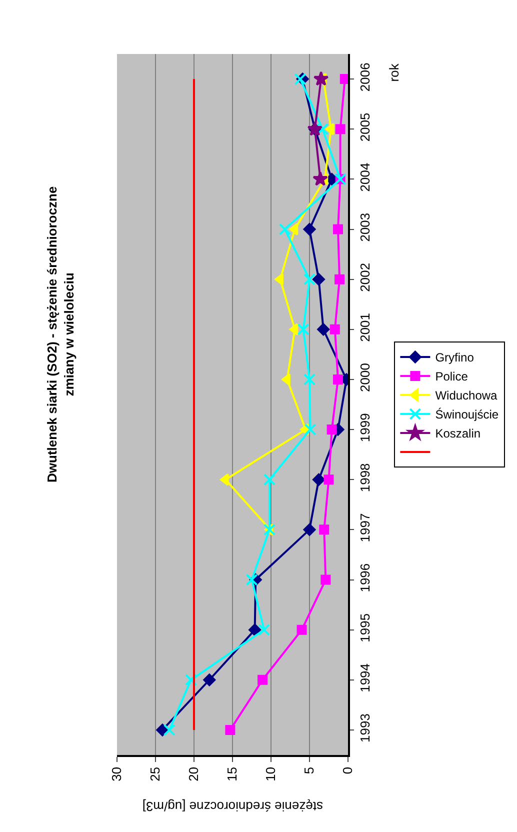 This screenshot has width=517, height=832. What do you see at coordinates (394, 72) in the screenshot?
I see `y-axis-title: rok` at bounding box center [394, 72].